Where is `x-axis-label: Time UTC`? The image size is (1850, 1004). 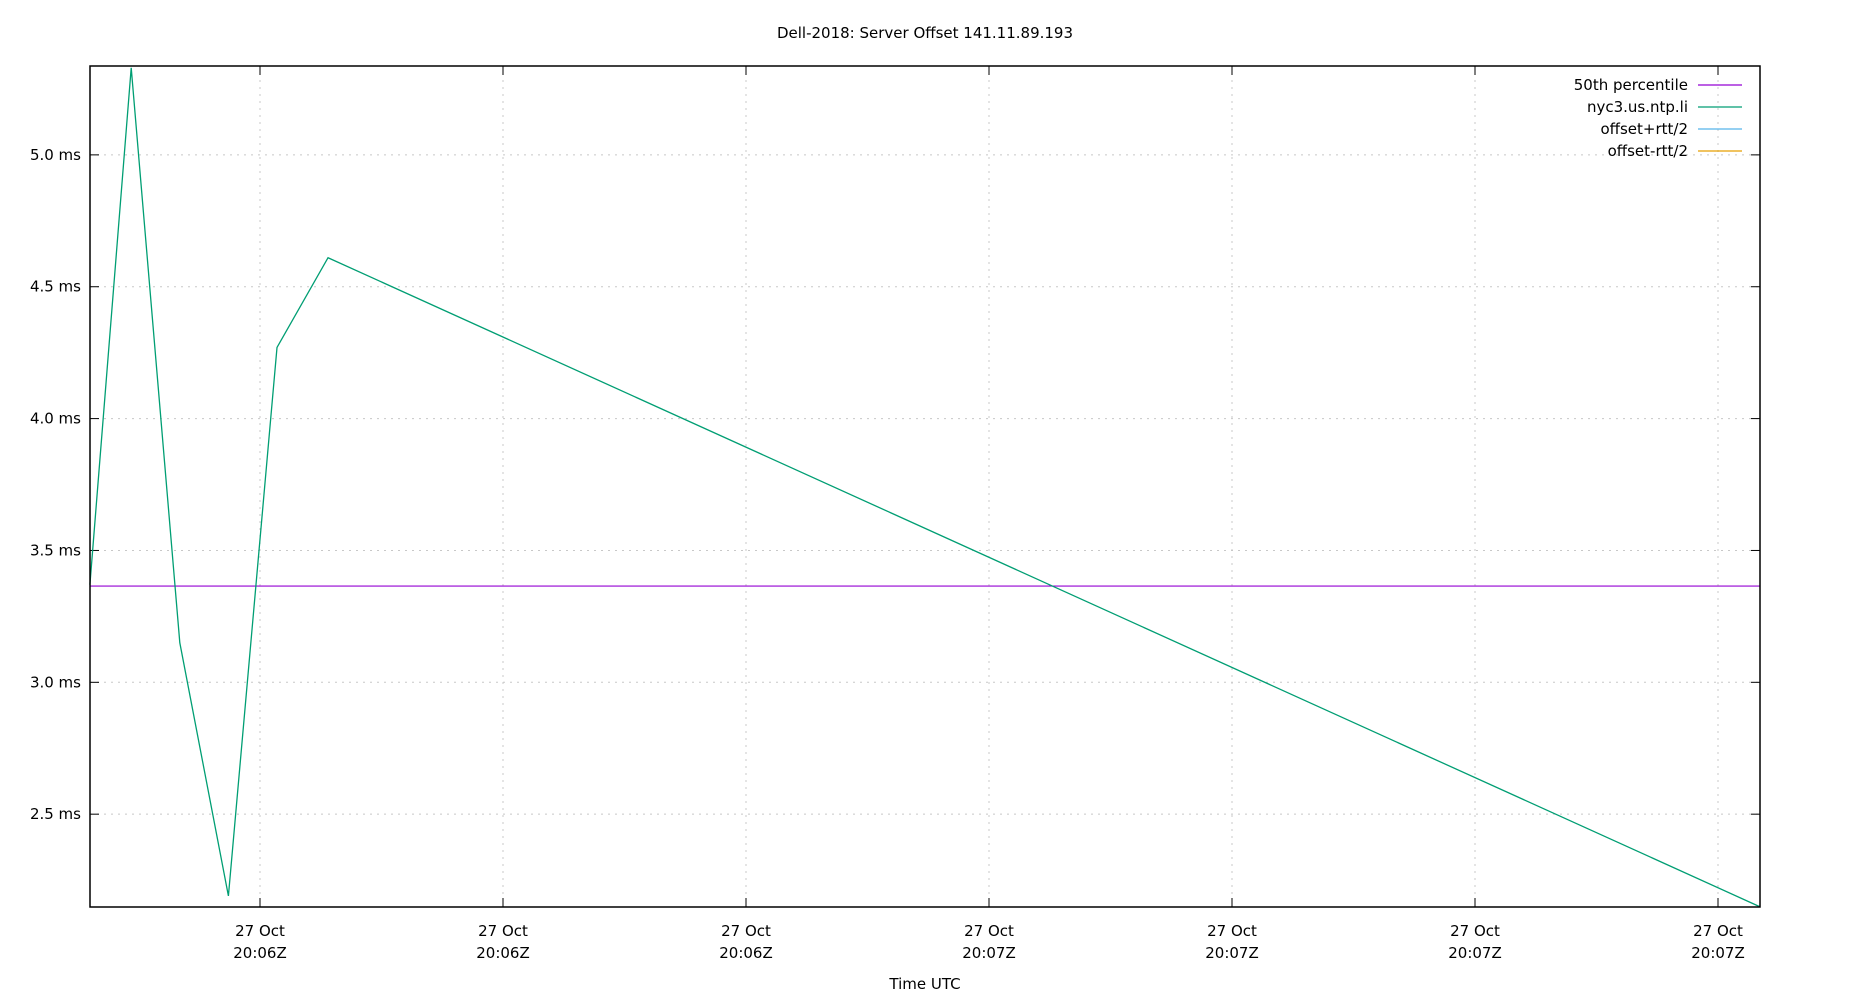 x-axis-label: Time UTC is located at coordinates (924, 984).